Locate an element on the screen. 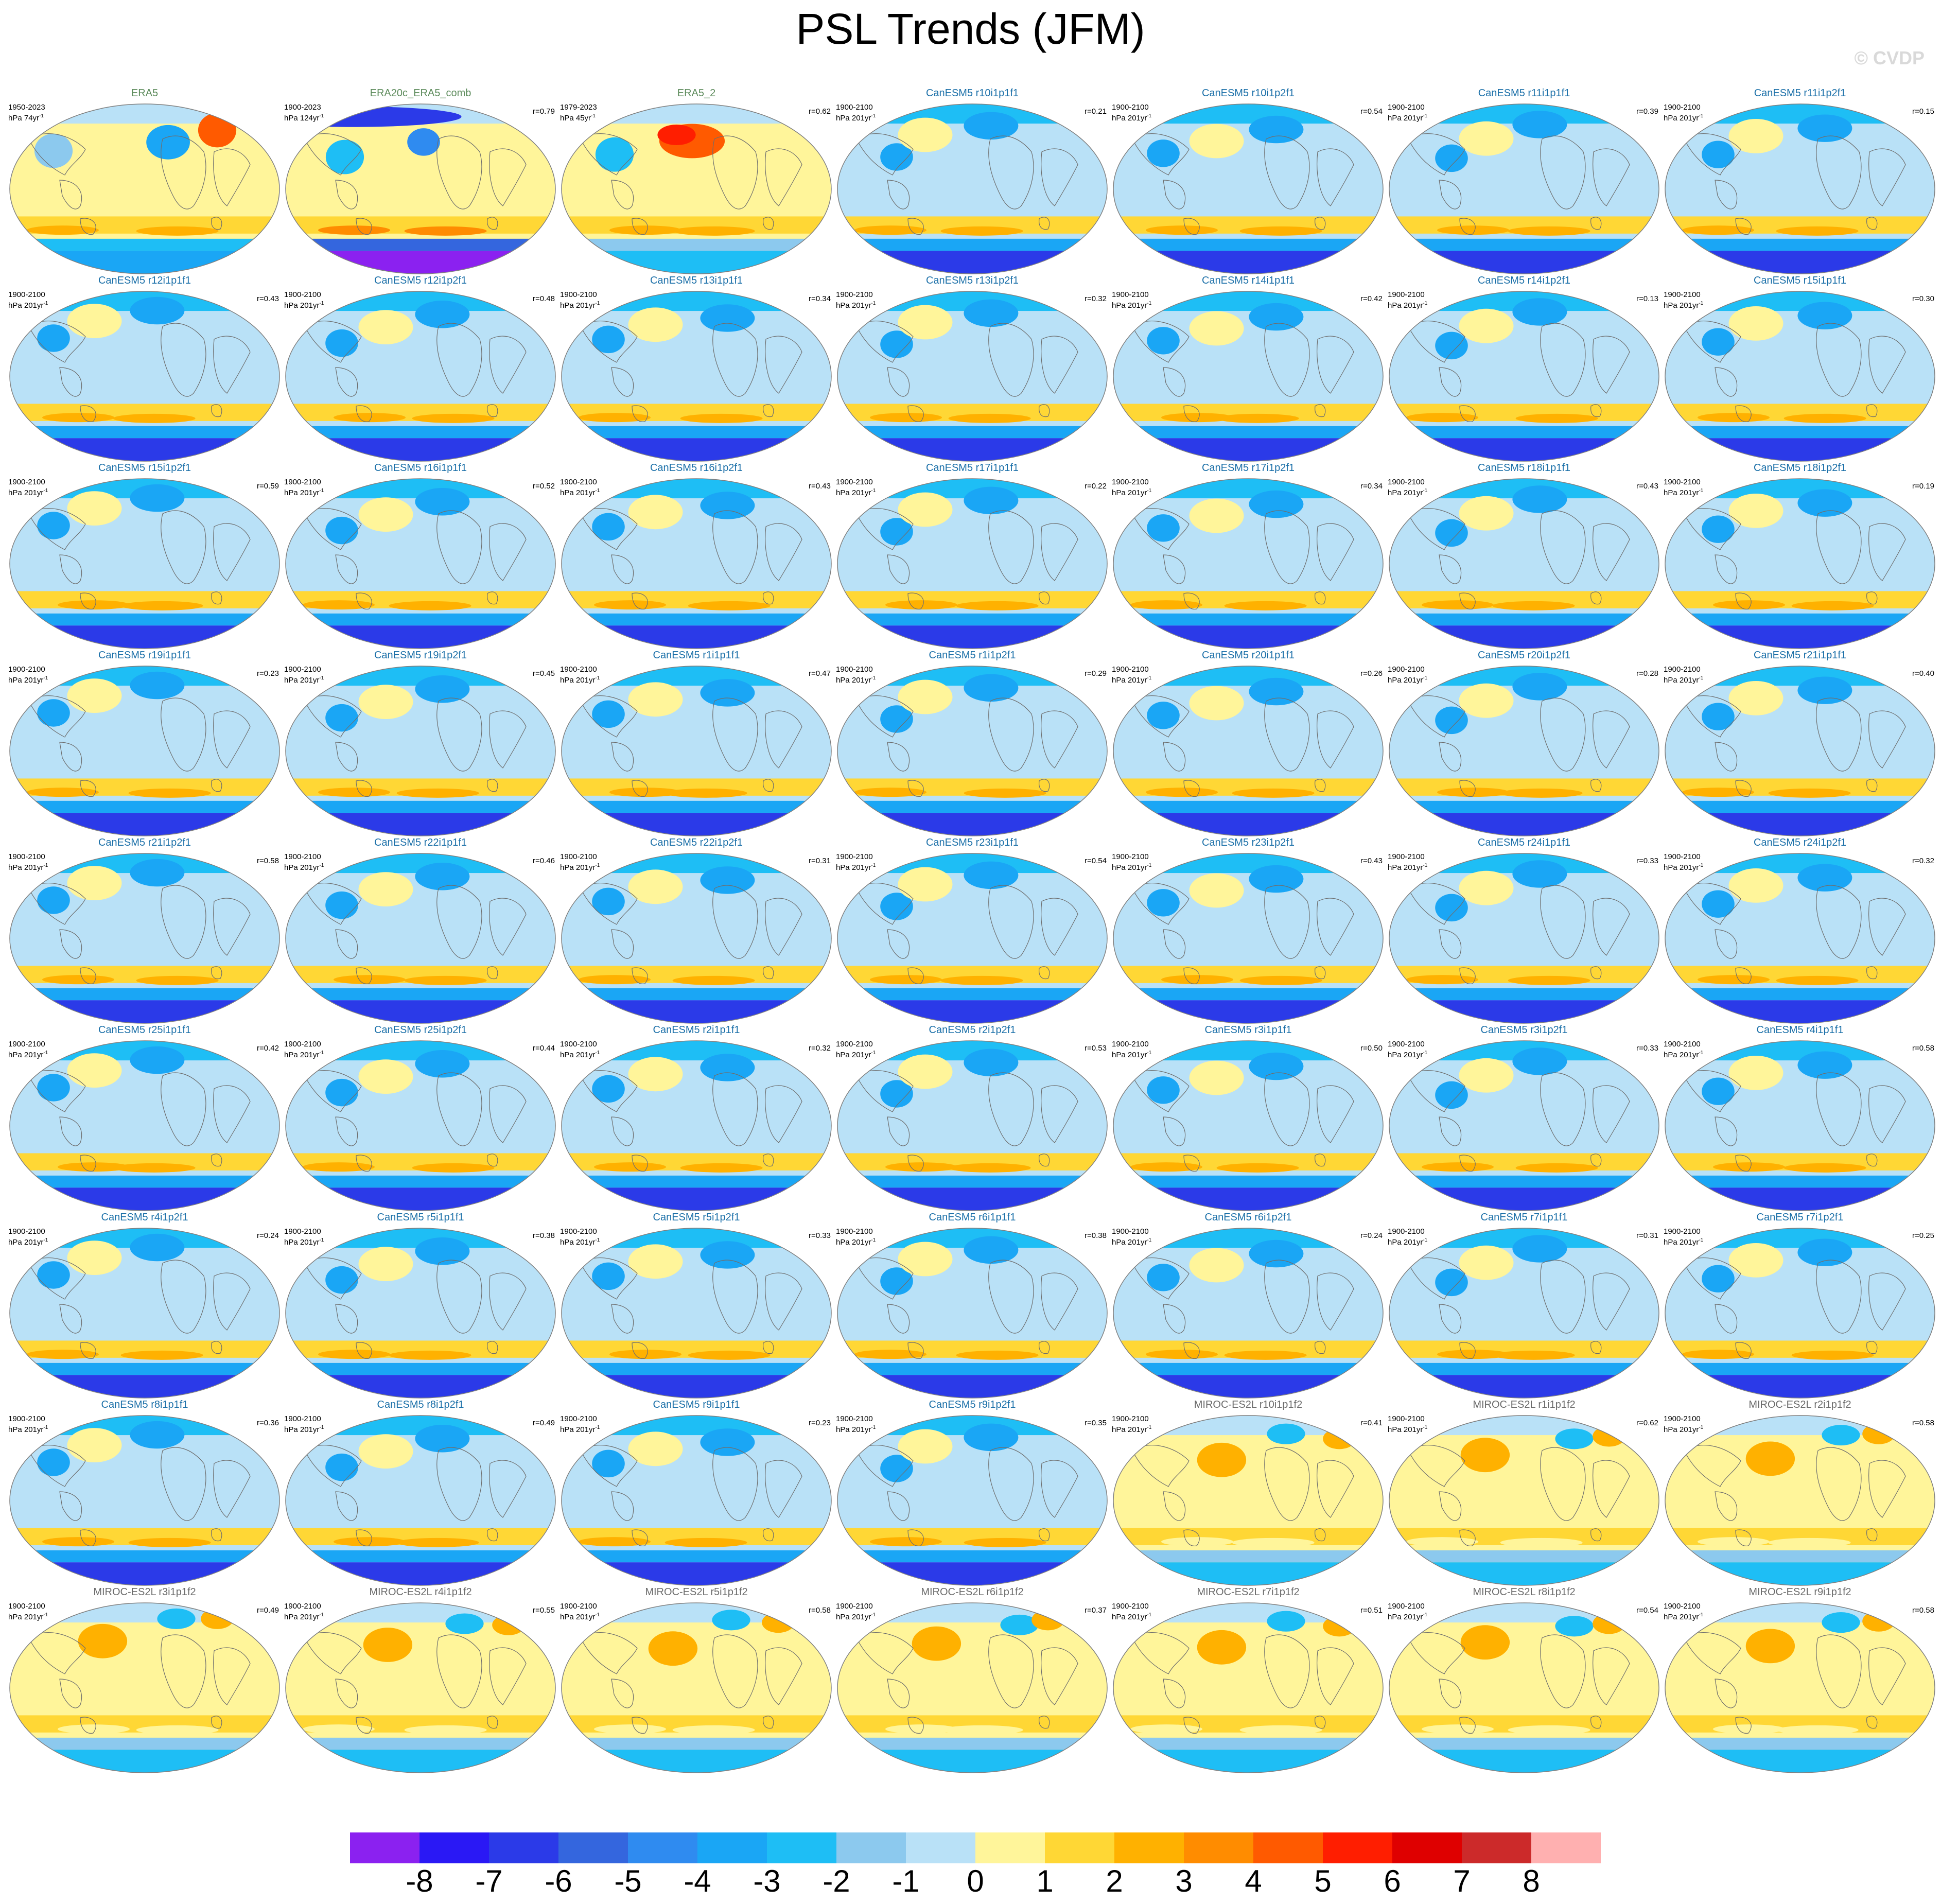 This screenshot has height=1904, width=1941. panel-title: CanESM5 r25i1p2f1 is located at coordinates (420, 1030).